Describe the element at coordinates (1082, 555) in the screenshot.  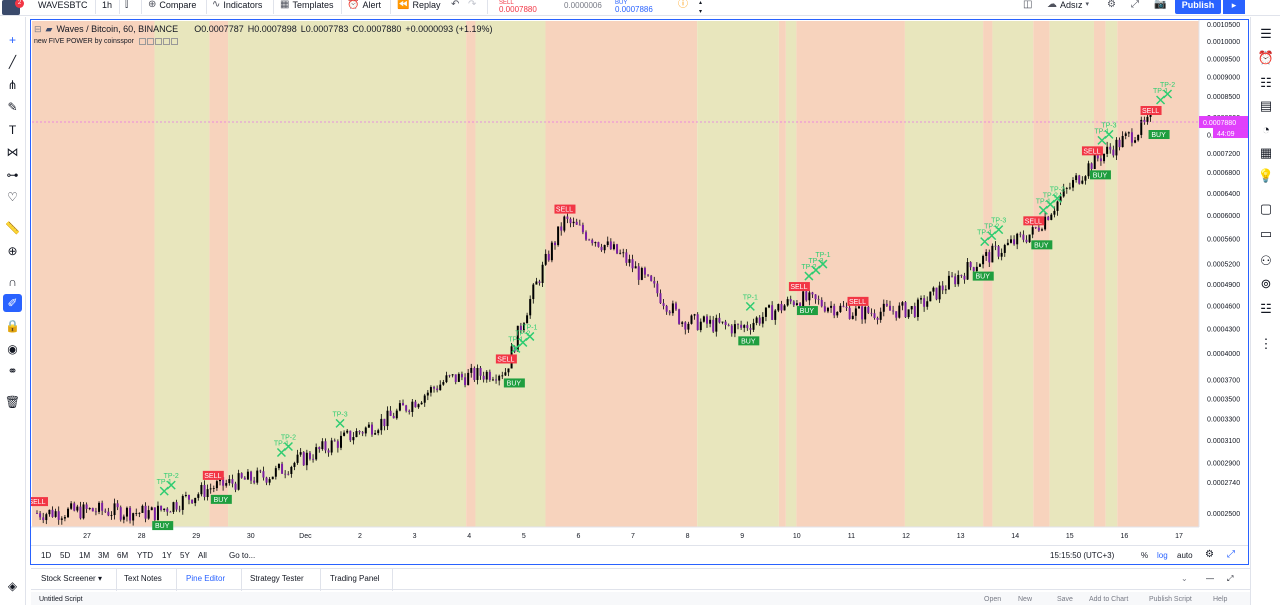
I see `clock: 15:15:50 (UTC+3)` at that location.